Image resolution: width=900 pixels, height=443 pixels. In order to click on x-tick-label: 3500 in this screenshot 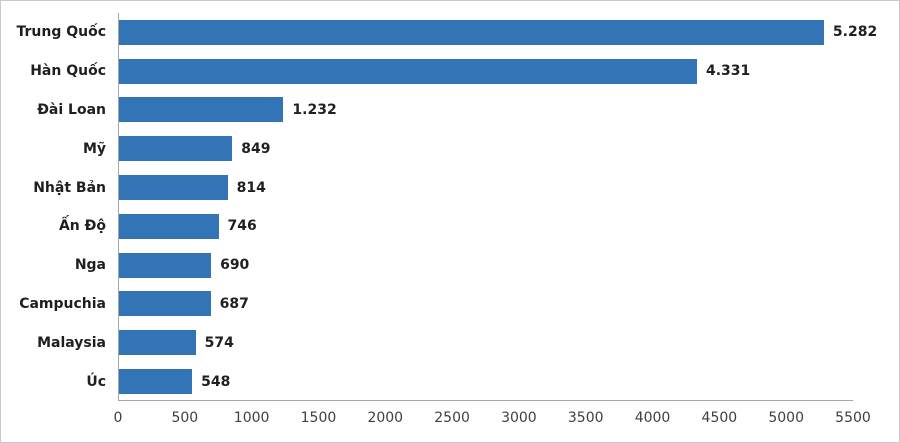, I will do `click(585, 418)`.